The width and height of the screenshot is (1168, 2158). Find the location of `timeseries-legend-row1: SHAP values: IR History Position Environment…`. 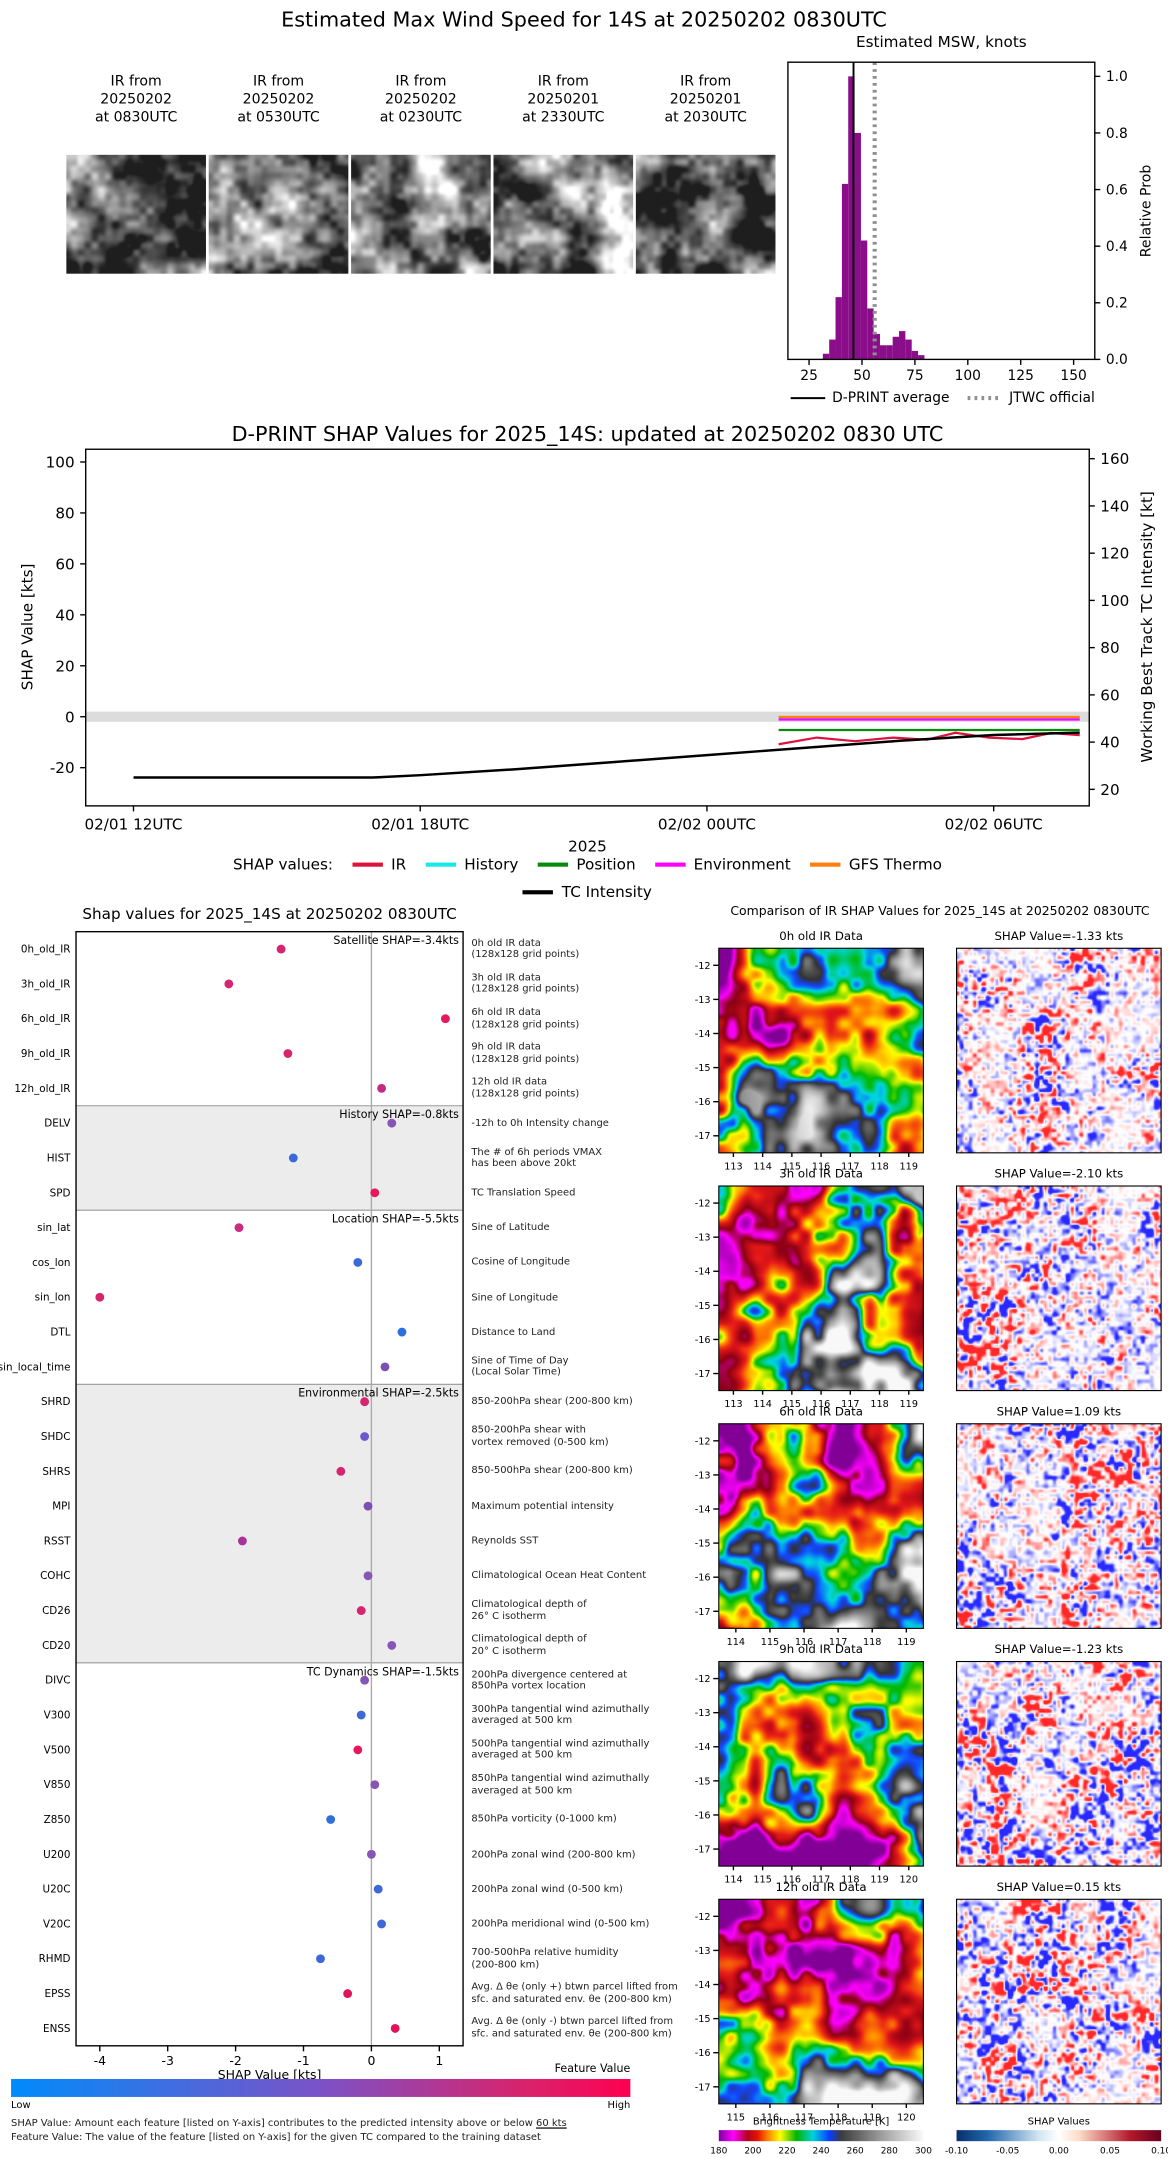

timeseries-legend-row1: SHAP values: IR History Position Environment… is located at coordinates (588, 865).